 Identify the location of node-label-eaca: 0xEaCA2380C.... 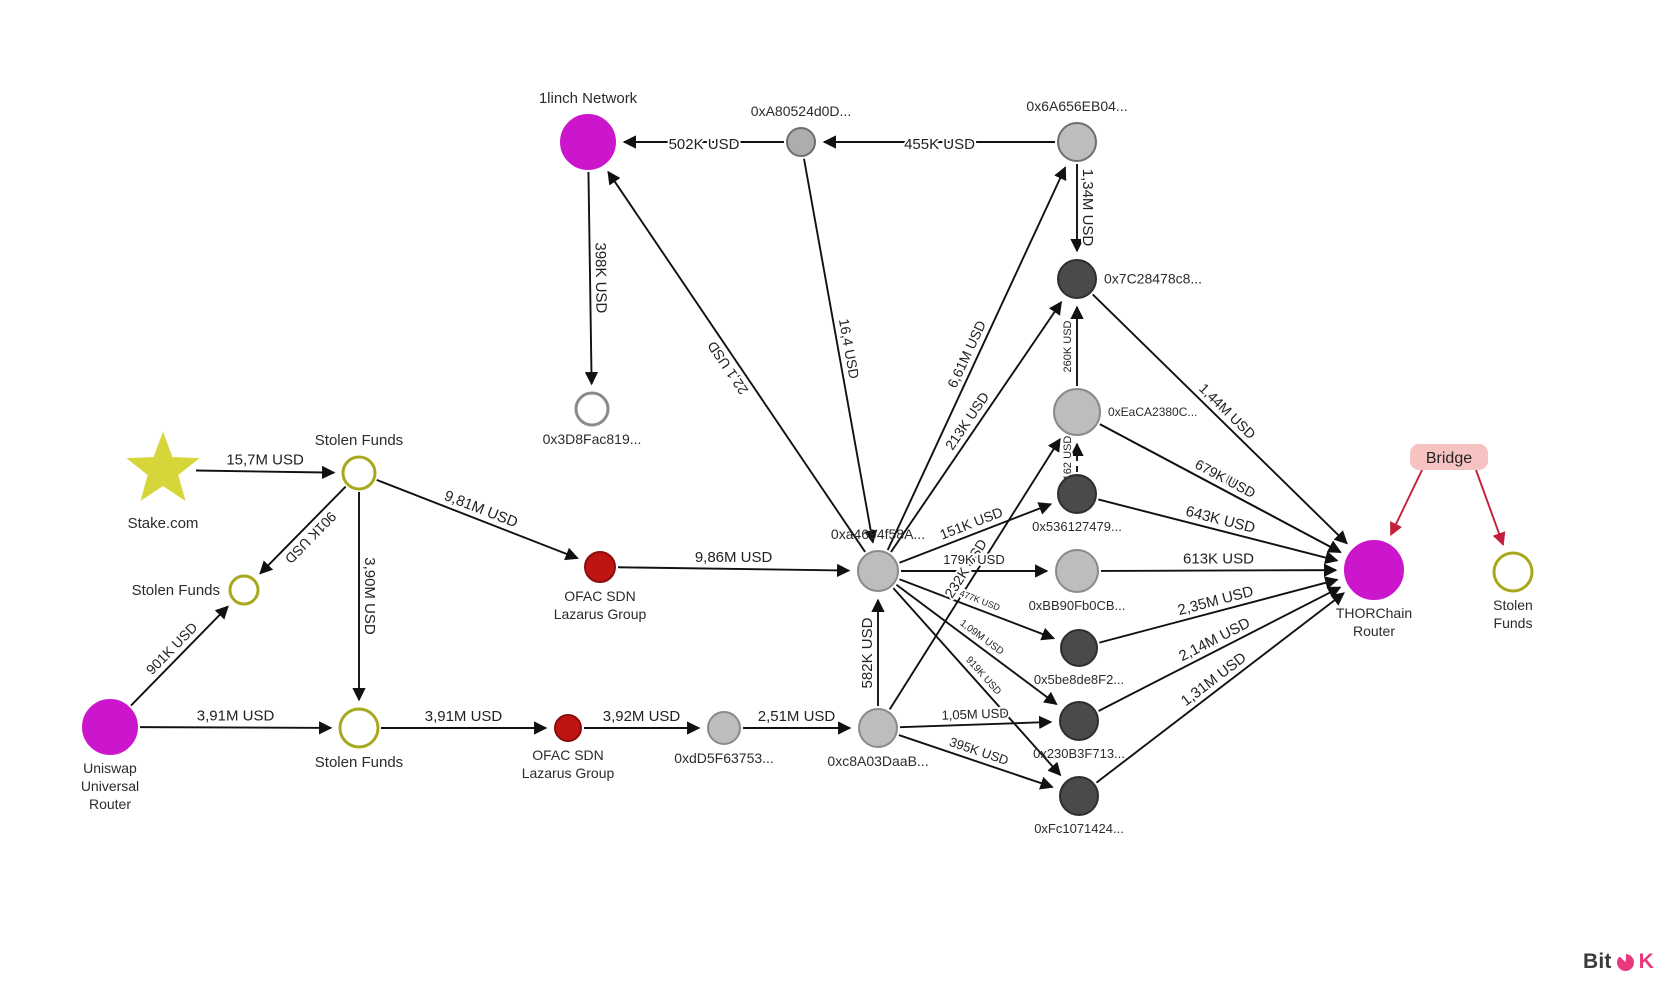
(1152, 412).